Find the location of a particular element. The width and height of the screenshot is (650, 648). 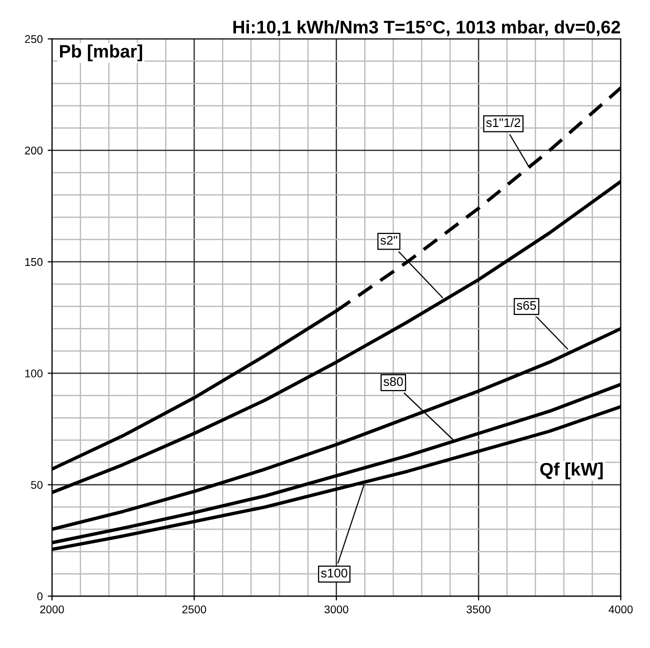

x-tick-label: 2000 is located at coordinates (52, 609).